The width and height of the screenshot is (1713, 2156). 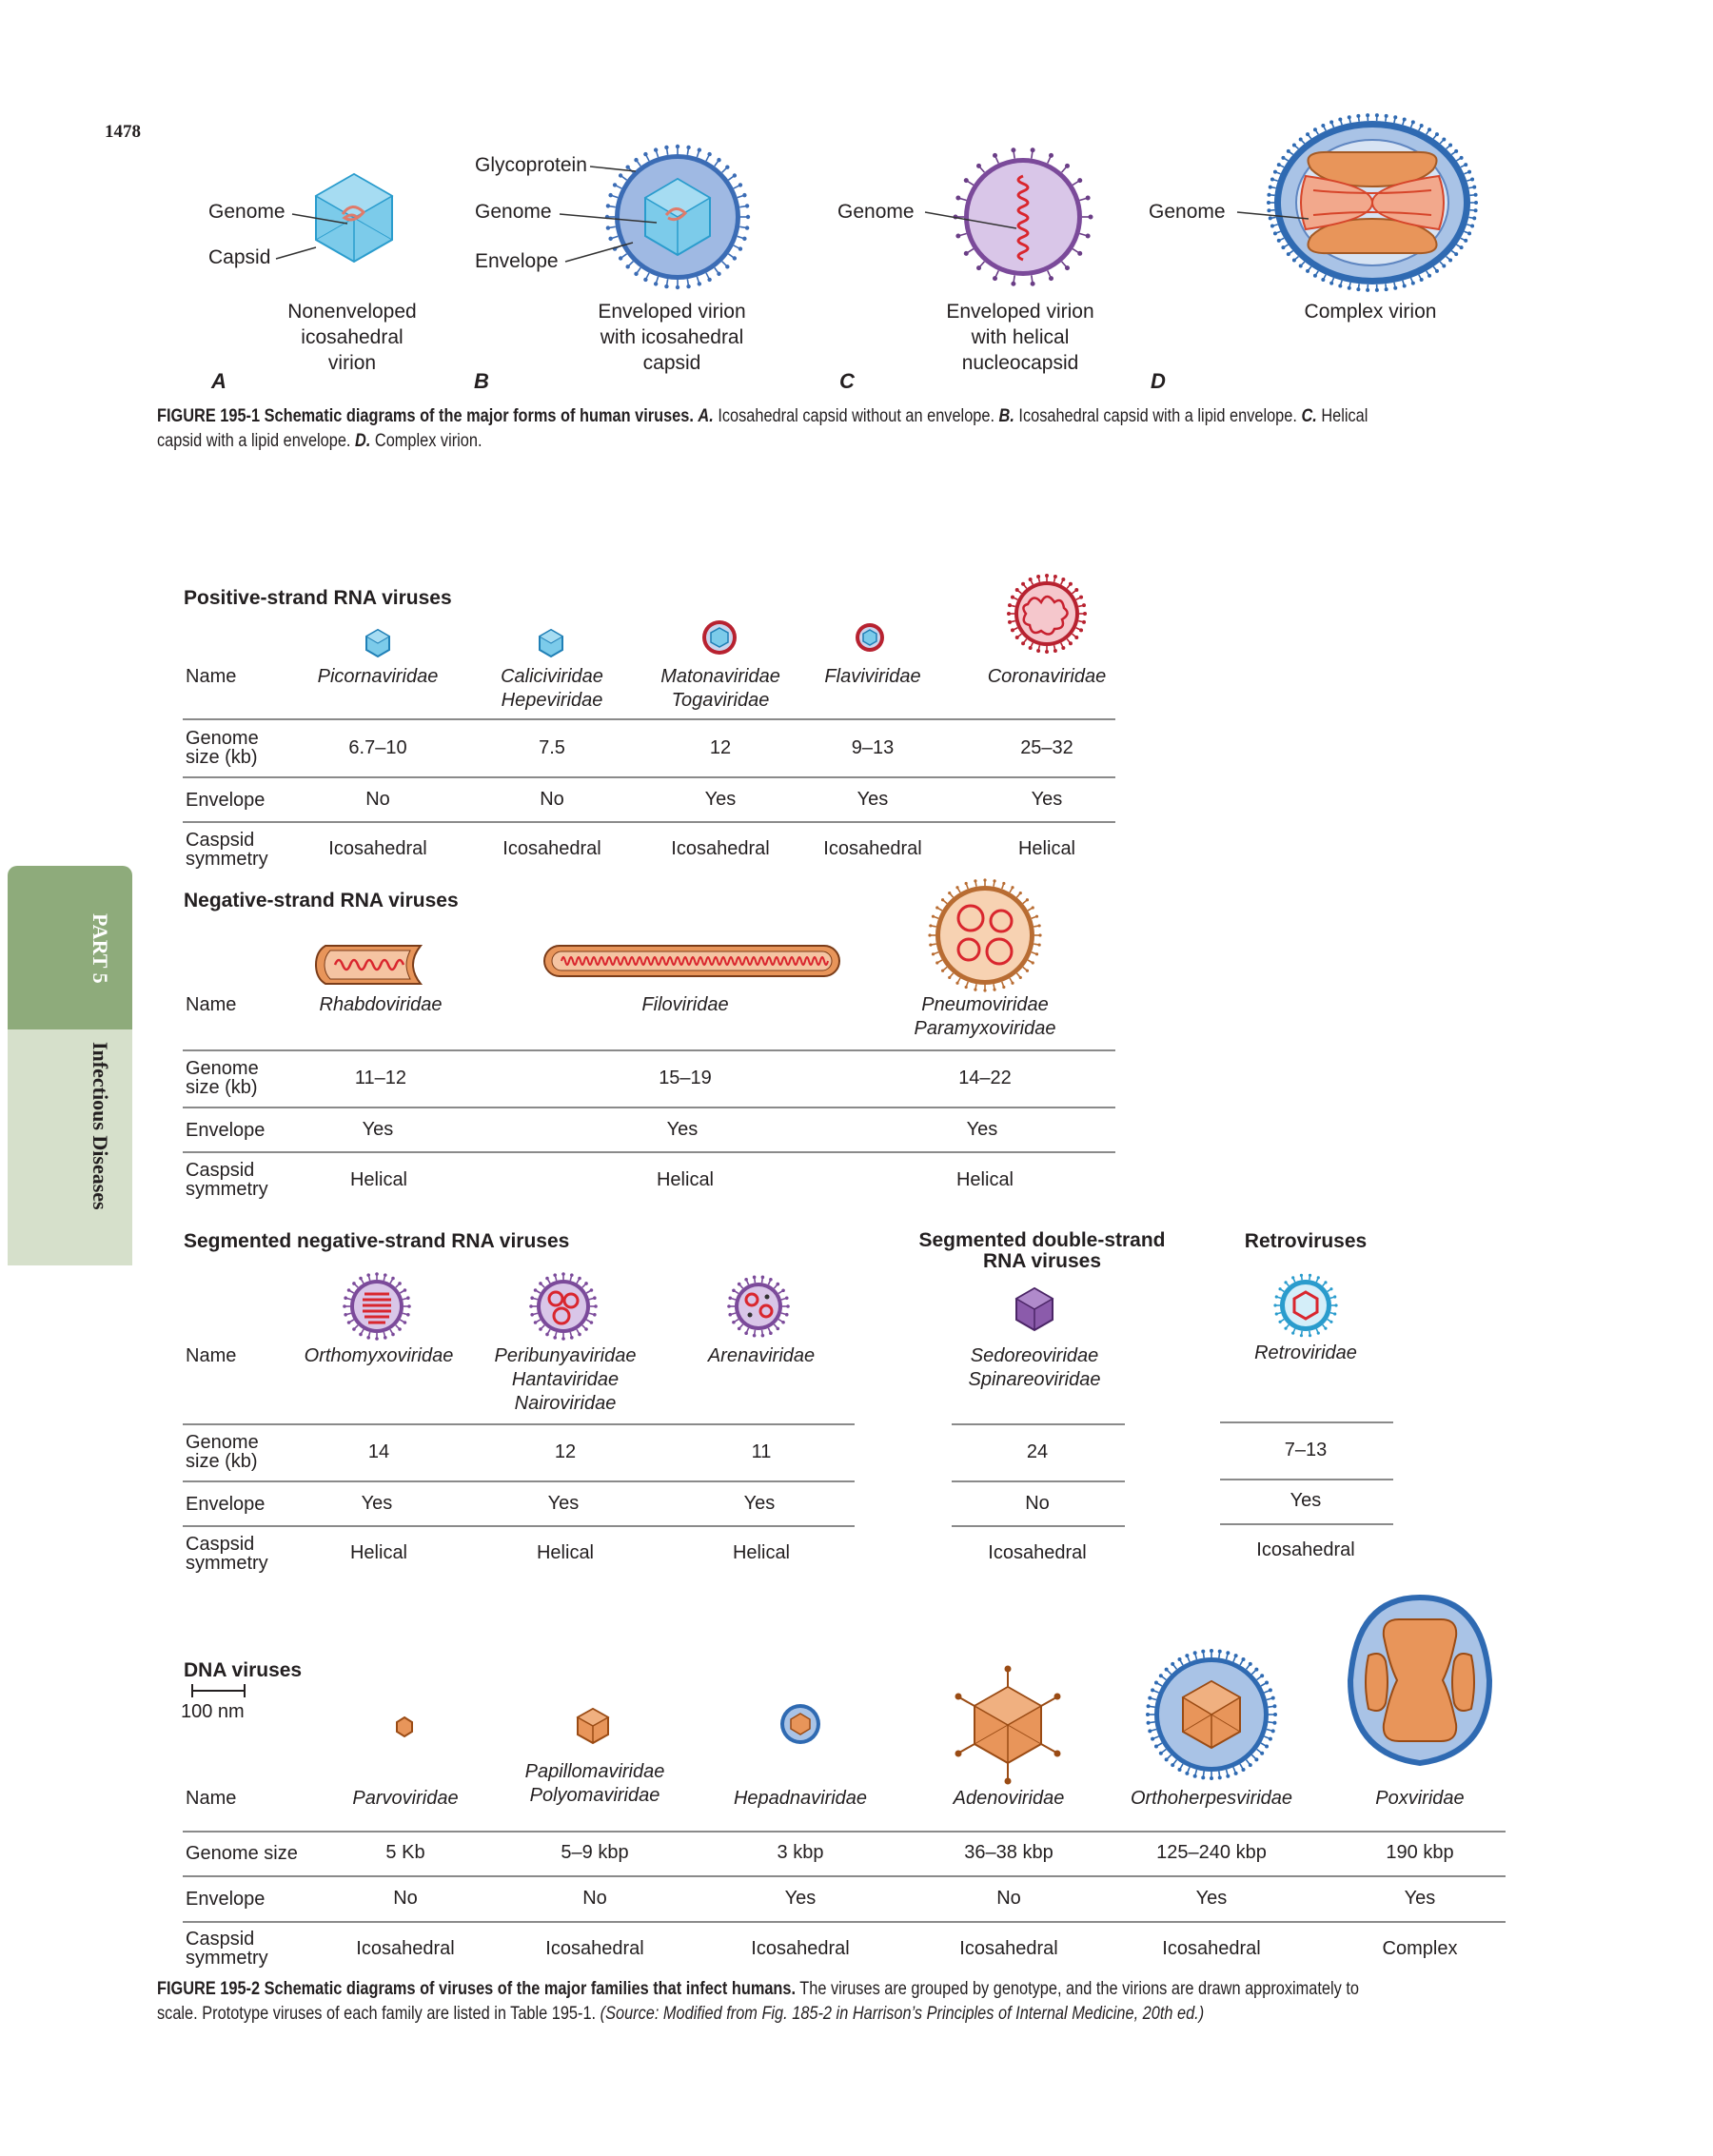 I want to click on picornaviridae-name: Picornaviridae, so click(x=378, y=676).